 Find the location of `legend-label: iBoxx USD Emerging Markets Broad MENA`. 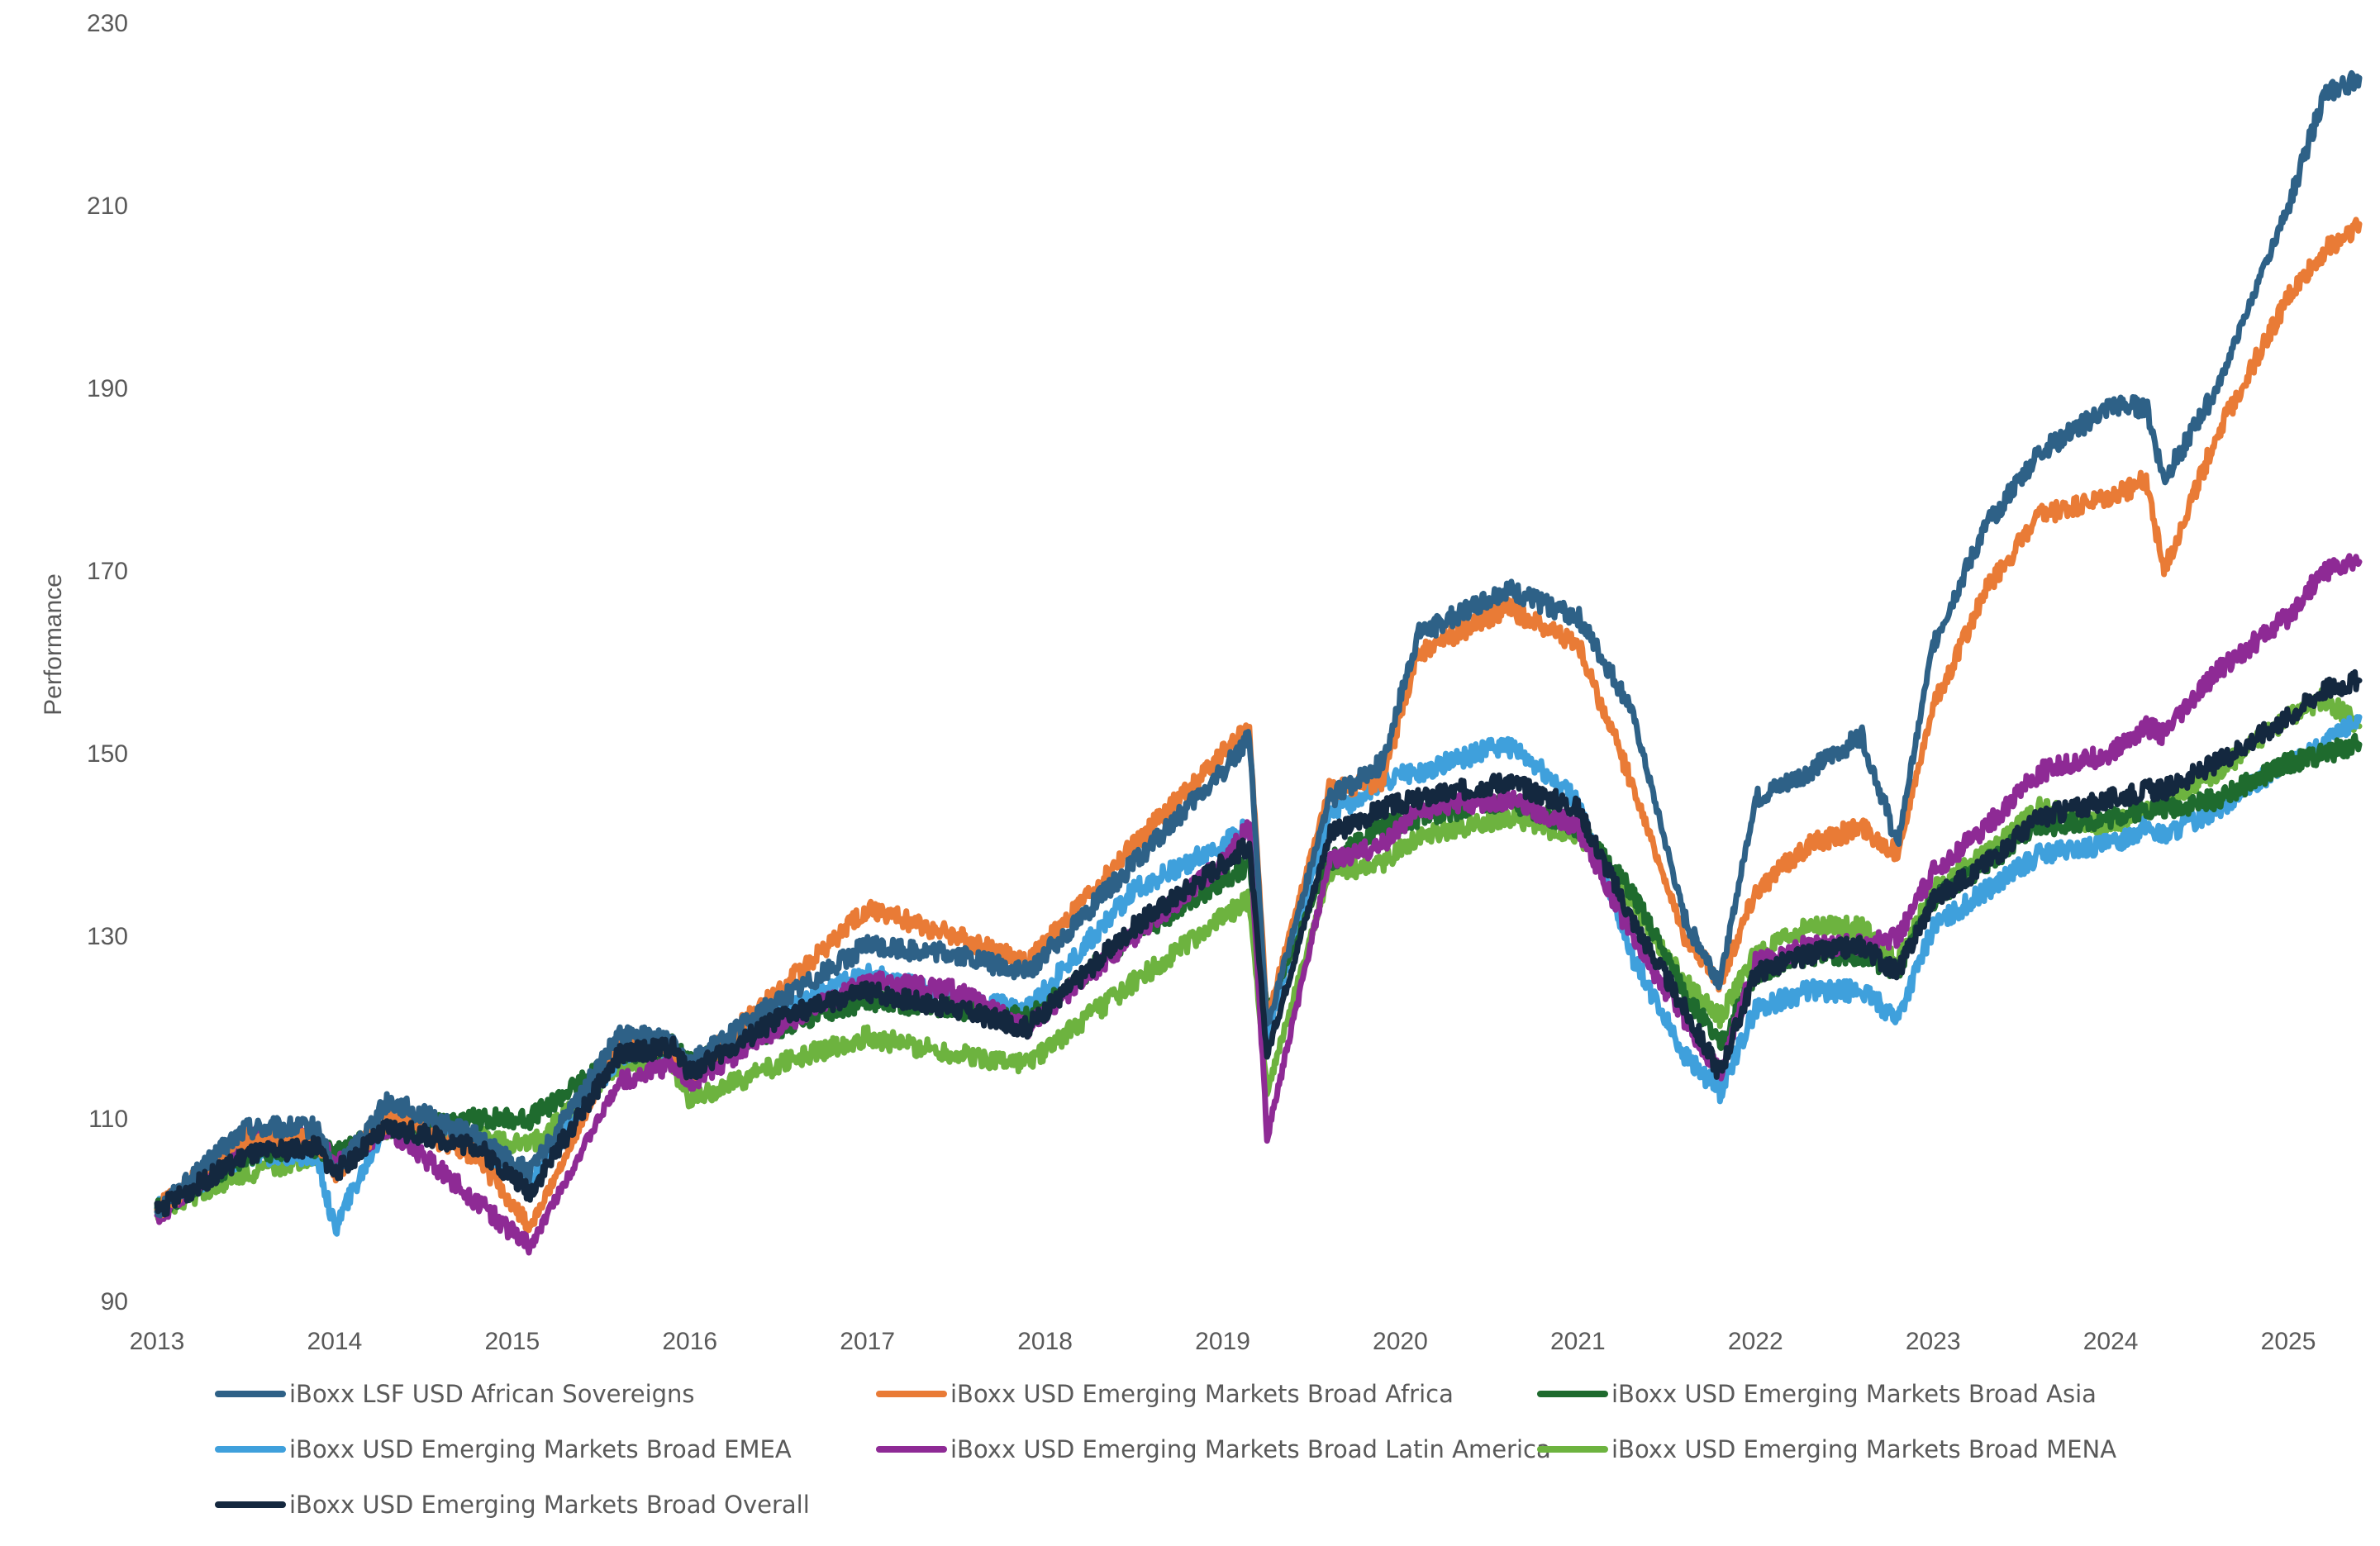

legend-label: iBoxx USD Emerging Markets Broad MENA is located at coordinates (1864, 1449).